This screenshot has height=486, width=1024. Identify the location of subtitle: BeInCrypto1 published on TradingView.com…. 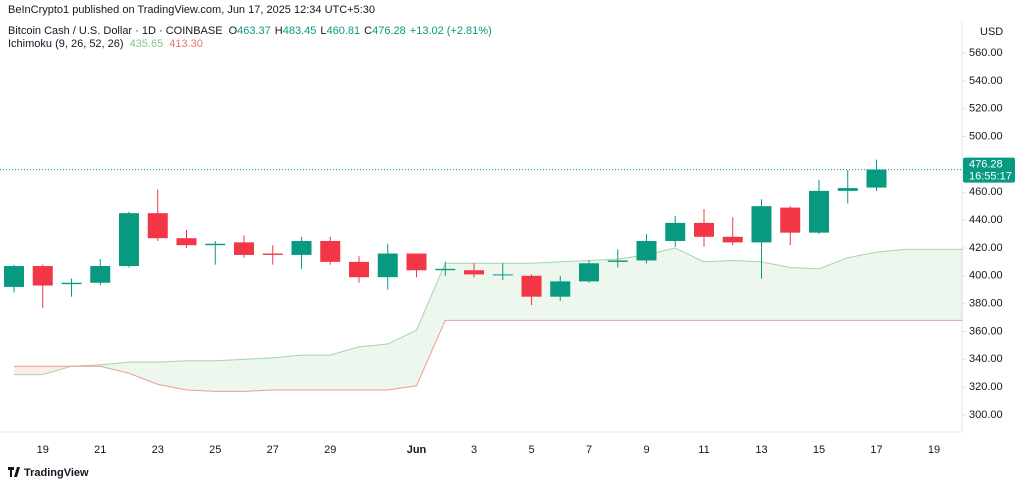
(191, 10).